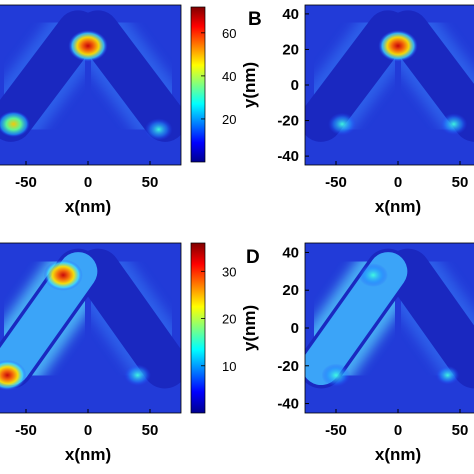 Image resolution: width=474 pixels, height=474 pixels. I want to click on panel-label: B, so click(255, 19).